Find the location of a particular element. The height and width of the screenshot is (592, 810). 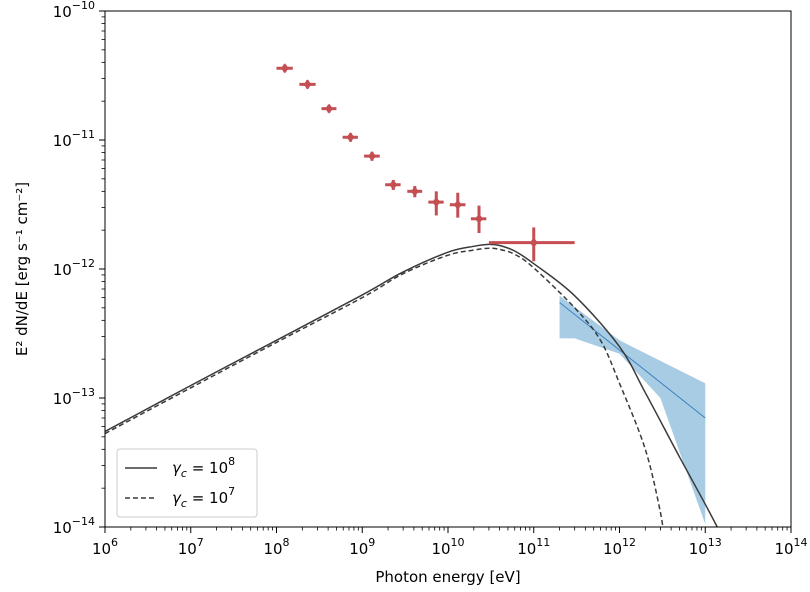

y-tick-label: 10−12 is located at coordinates (74, 268).